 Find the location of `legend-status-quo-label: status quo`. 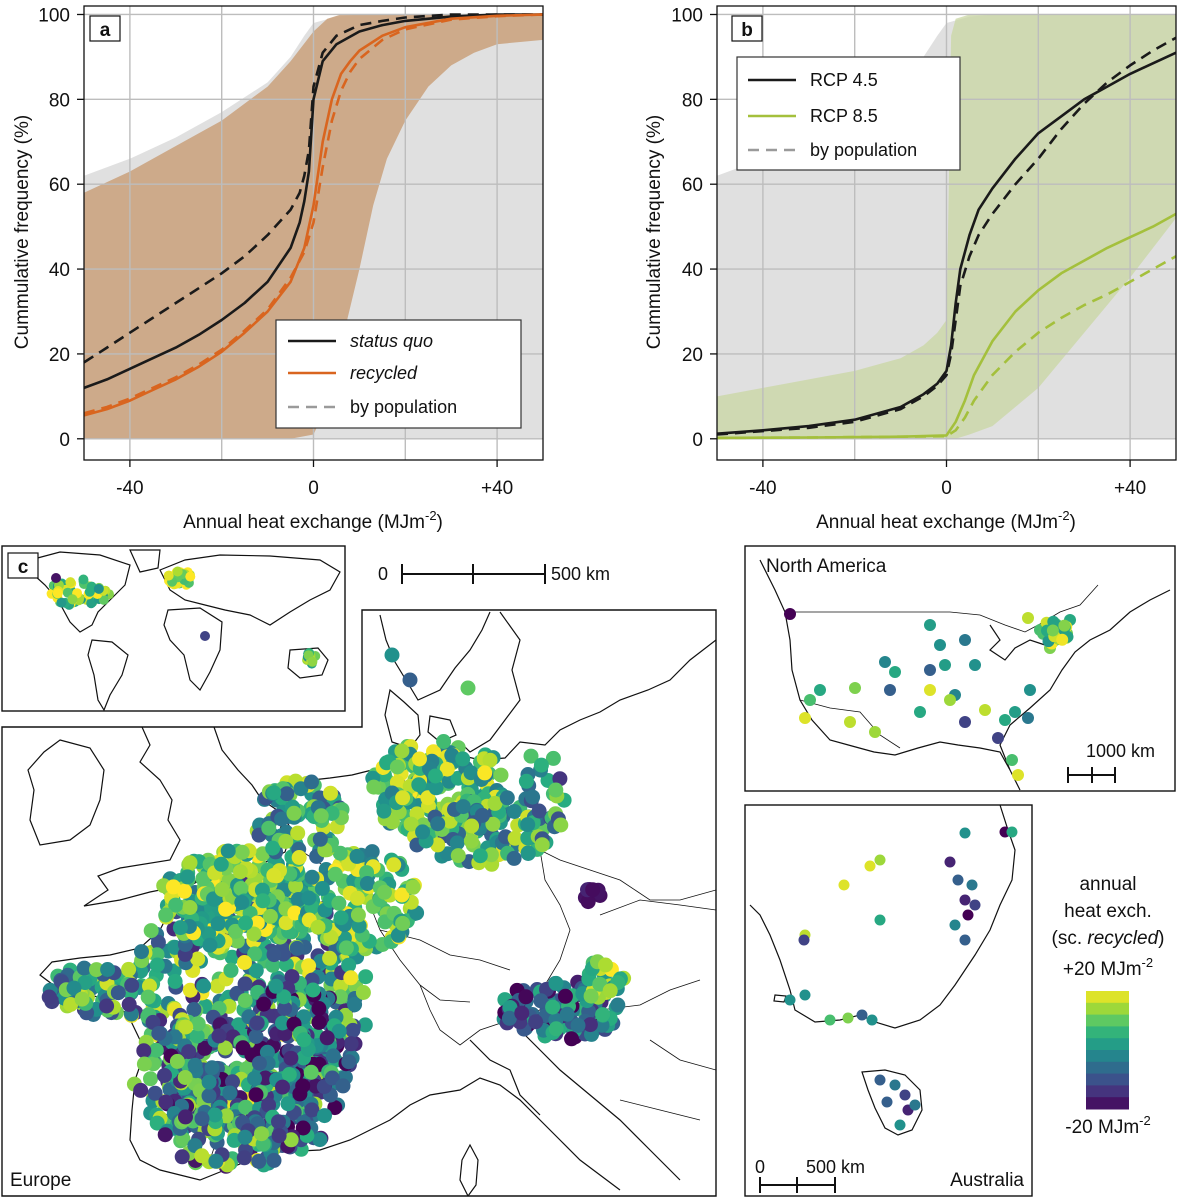

legend-status-quo-label: status quo is located at coordinates (391, 341).